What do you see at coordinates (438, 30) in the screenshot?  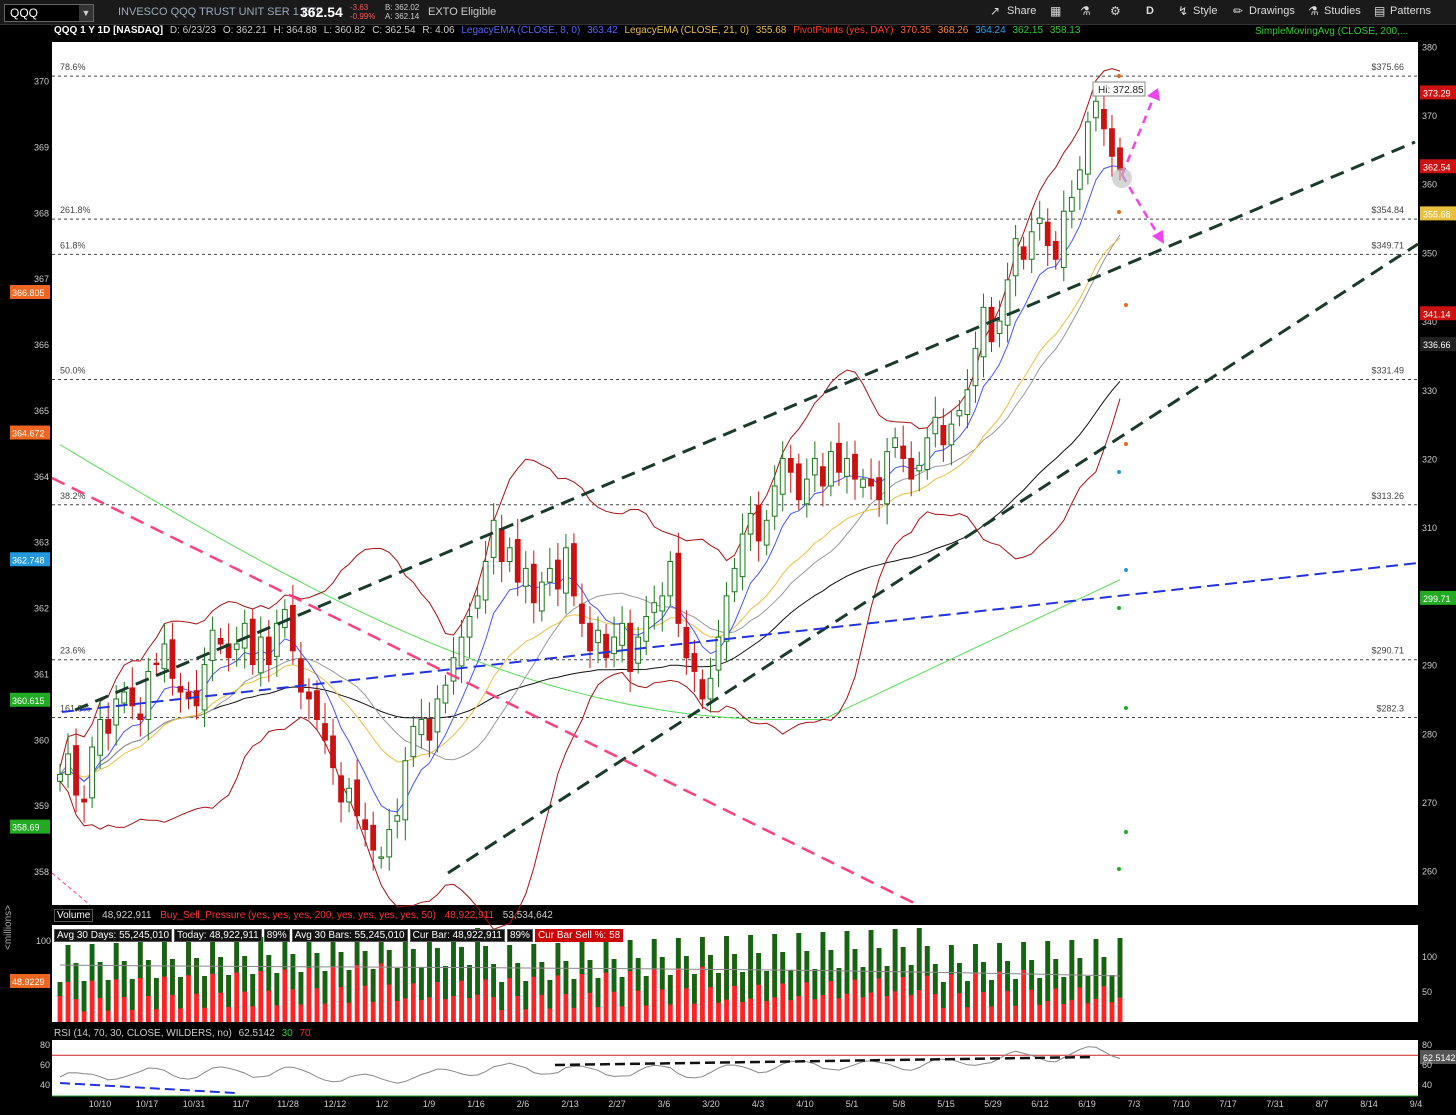 I see `info-range: R: 4.06` at bounding box center [438, 30].